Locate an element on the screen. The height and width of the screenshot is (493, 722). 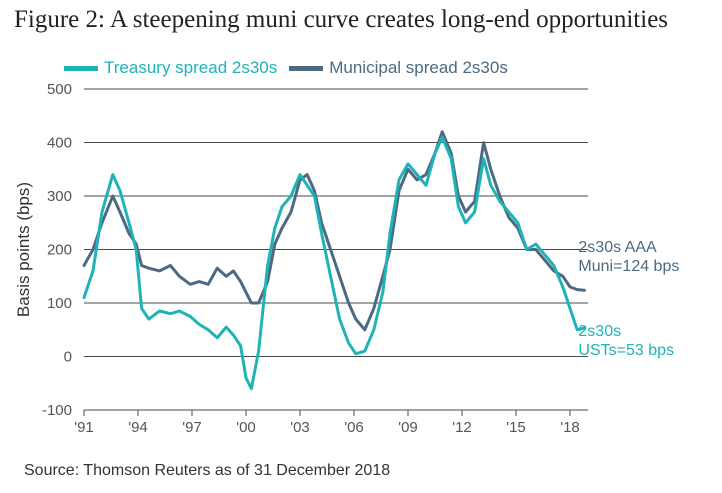
legend-swatch-treasury is located at coordinates (81, 68).